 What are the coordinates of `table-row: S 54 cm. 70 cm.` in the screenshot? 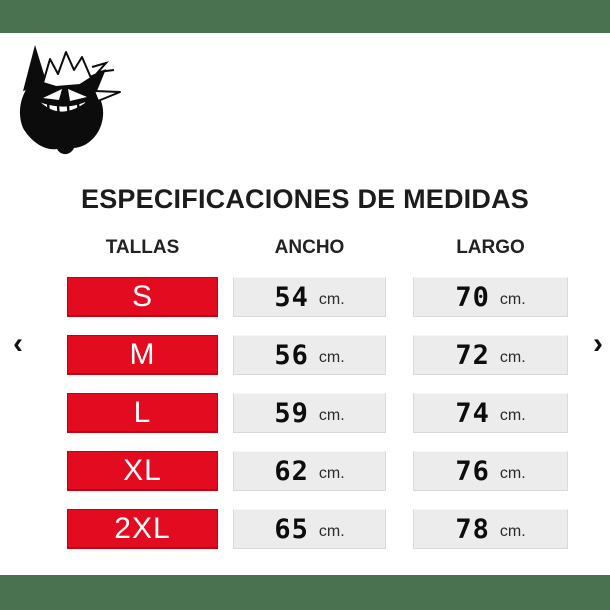 It's located at (305, 297).